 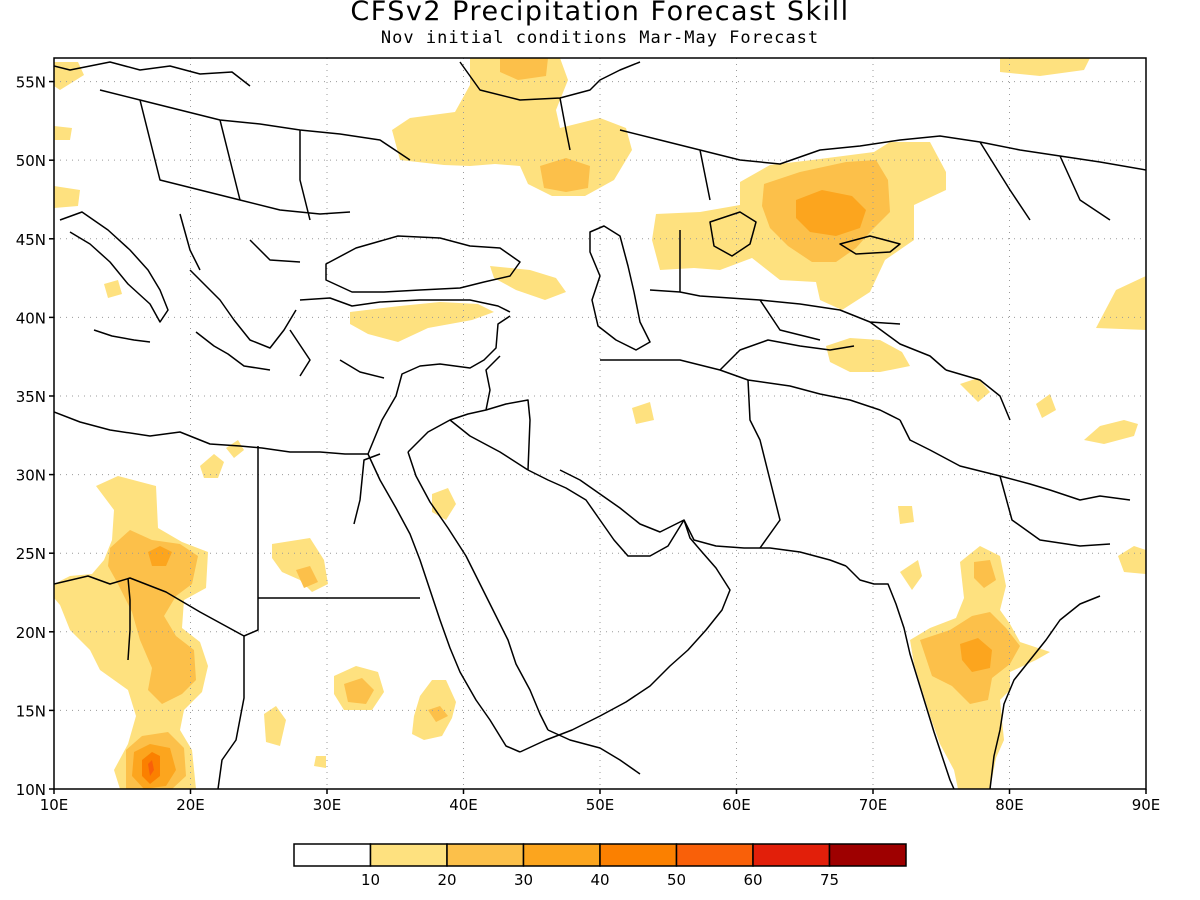 What do you see at coordinates (599, 880) in the screenshot?
I see `colorbar-label: 40` at bounding box center [599, 880].